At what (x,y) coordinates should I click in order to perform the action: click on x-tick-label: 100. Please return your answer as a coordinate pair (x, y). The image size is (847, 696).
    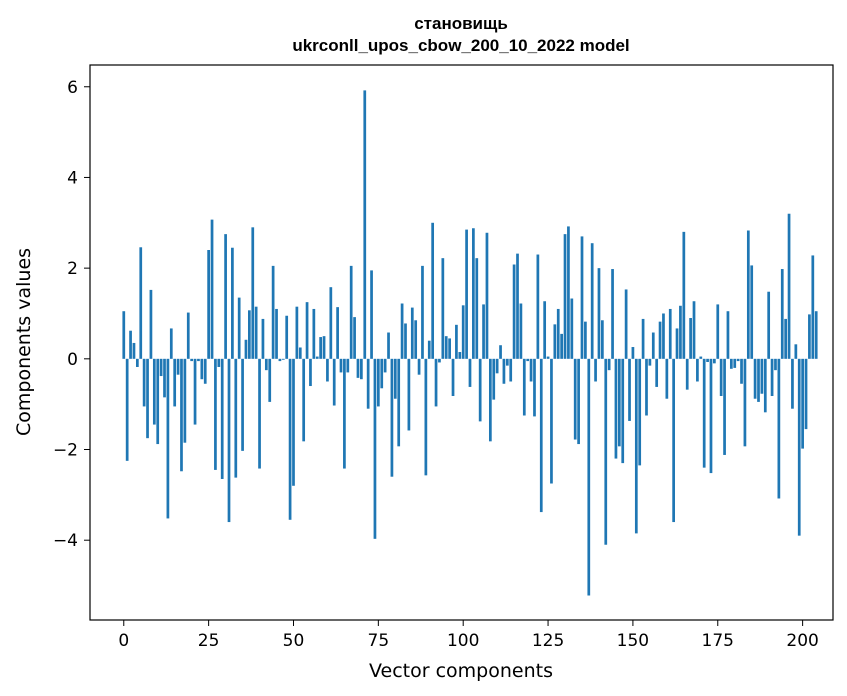
    Looking at the image, I should click on (463, 641).